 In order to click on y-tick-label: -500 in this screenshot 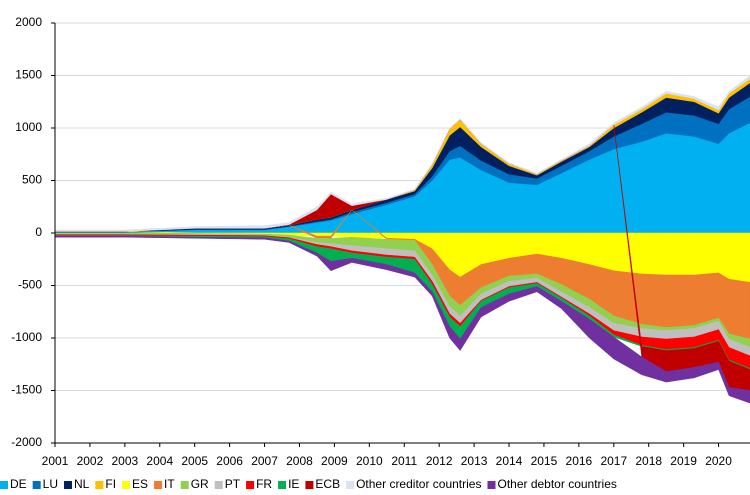, I will do `click(30, 285)`.